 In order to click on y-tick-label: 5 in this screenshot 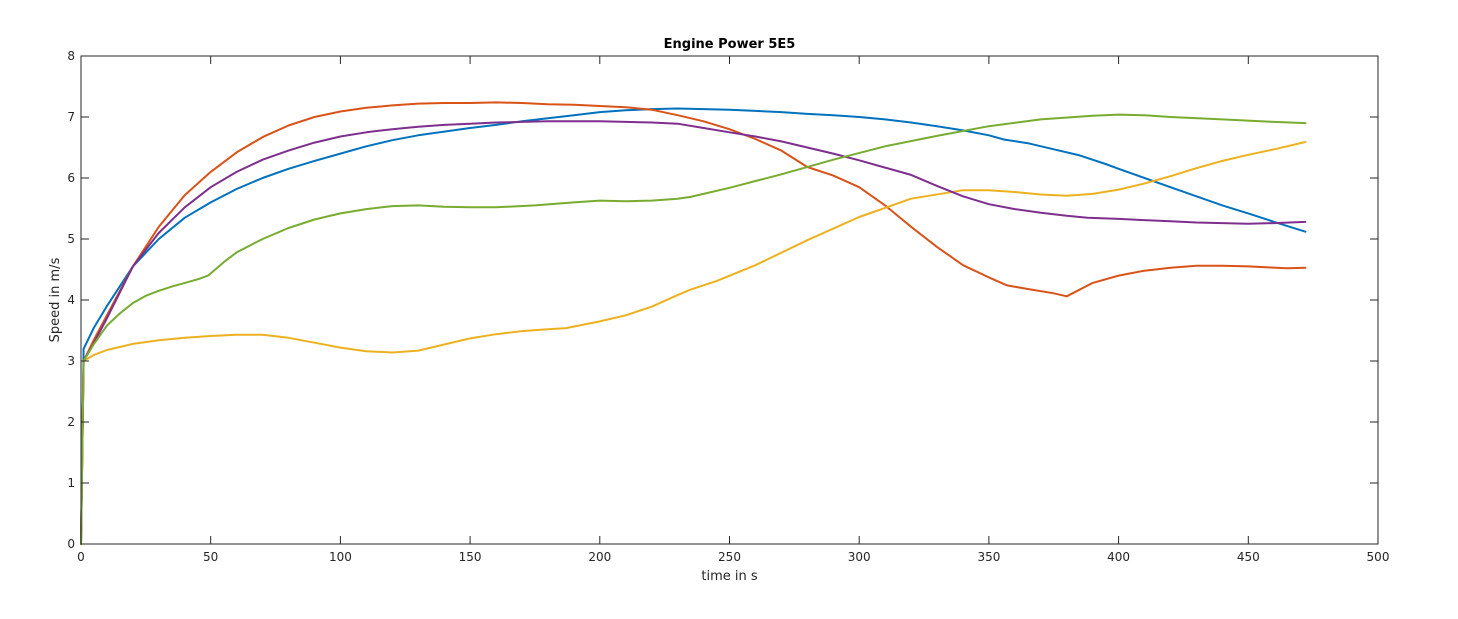, I will do `click(71, 239)`.